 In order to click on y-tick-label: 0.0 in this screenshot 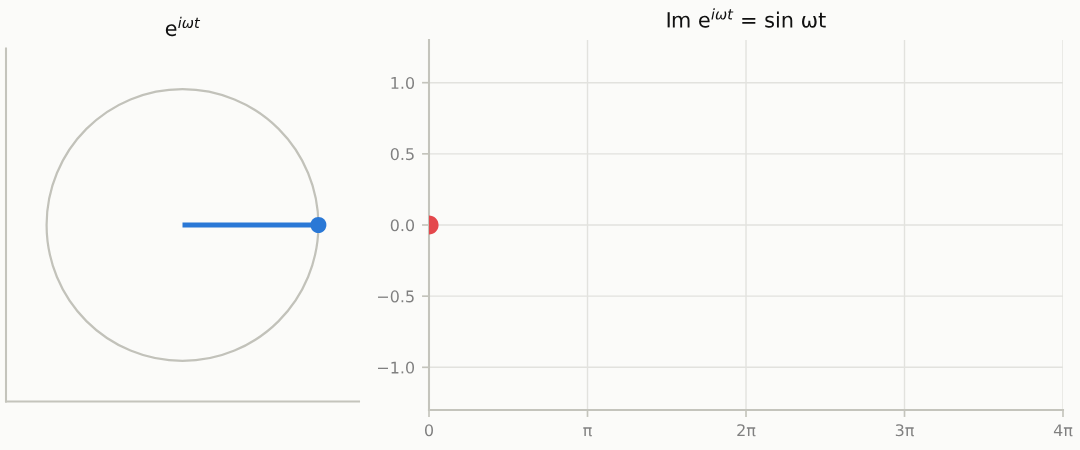, I will do `click(402, 225)`.